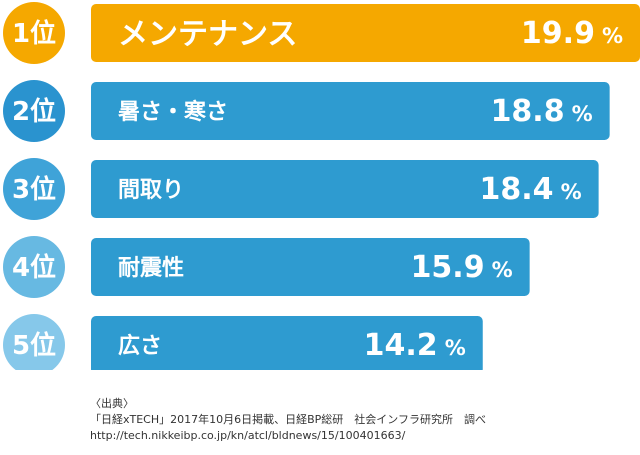 The width and height of the screenshot is (640, 455). I want to click on category-label-5: 広さ, so click(140, 346).